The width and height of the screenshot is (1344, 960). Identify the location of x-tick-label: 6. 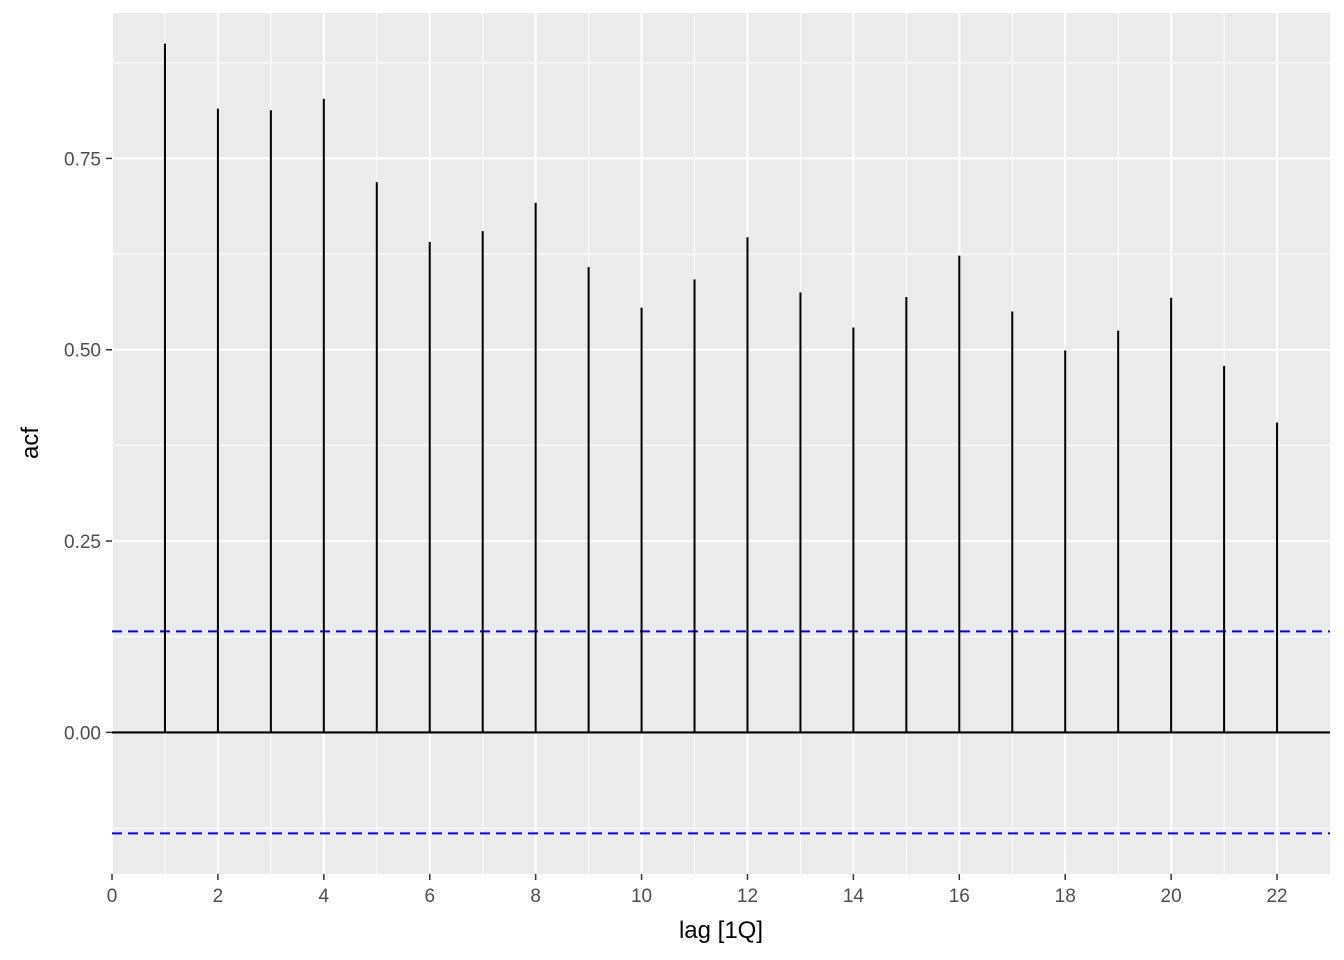
(429, 896).